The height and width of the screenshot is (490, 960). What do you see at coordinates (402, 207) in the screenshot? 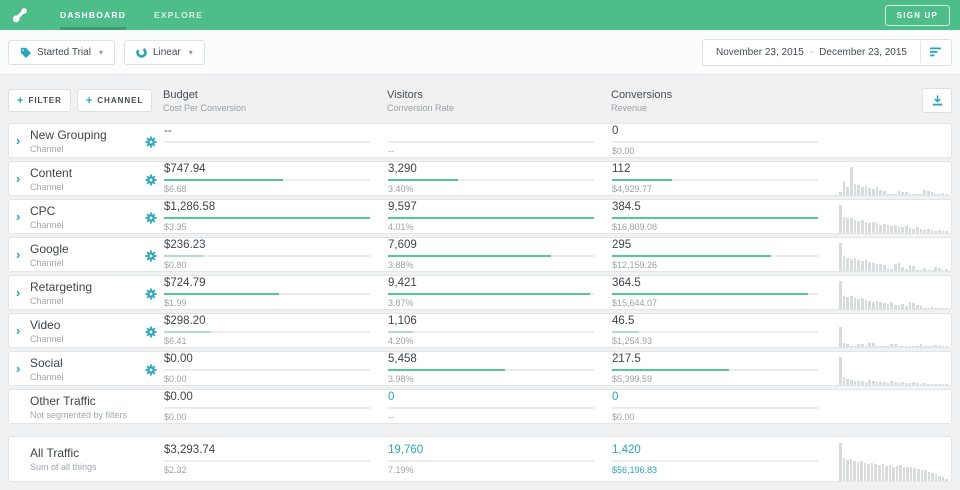
I see `metric-value: 9,597` at bounding box center [402, 207].